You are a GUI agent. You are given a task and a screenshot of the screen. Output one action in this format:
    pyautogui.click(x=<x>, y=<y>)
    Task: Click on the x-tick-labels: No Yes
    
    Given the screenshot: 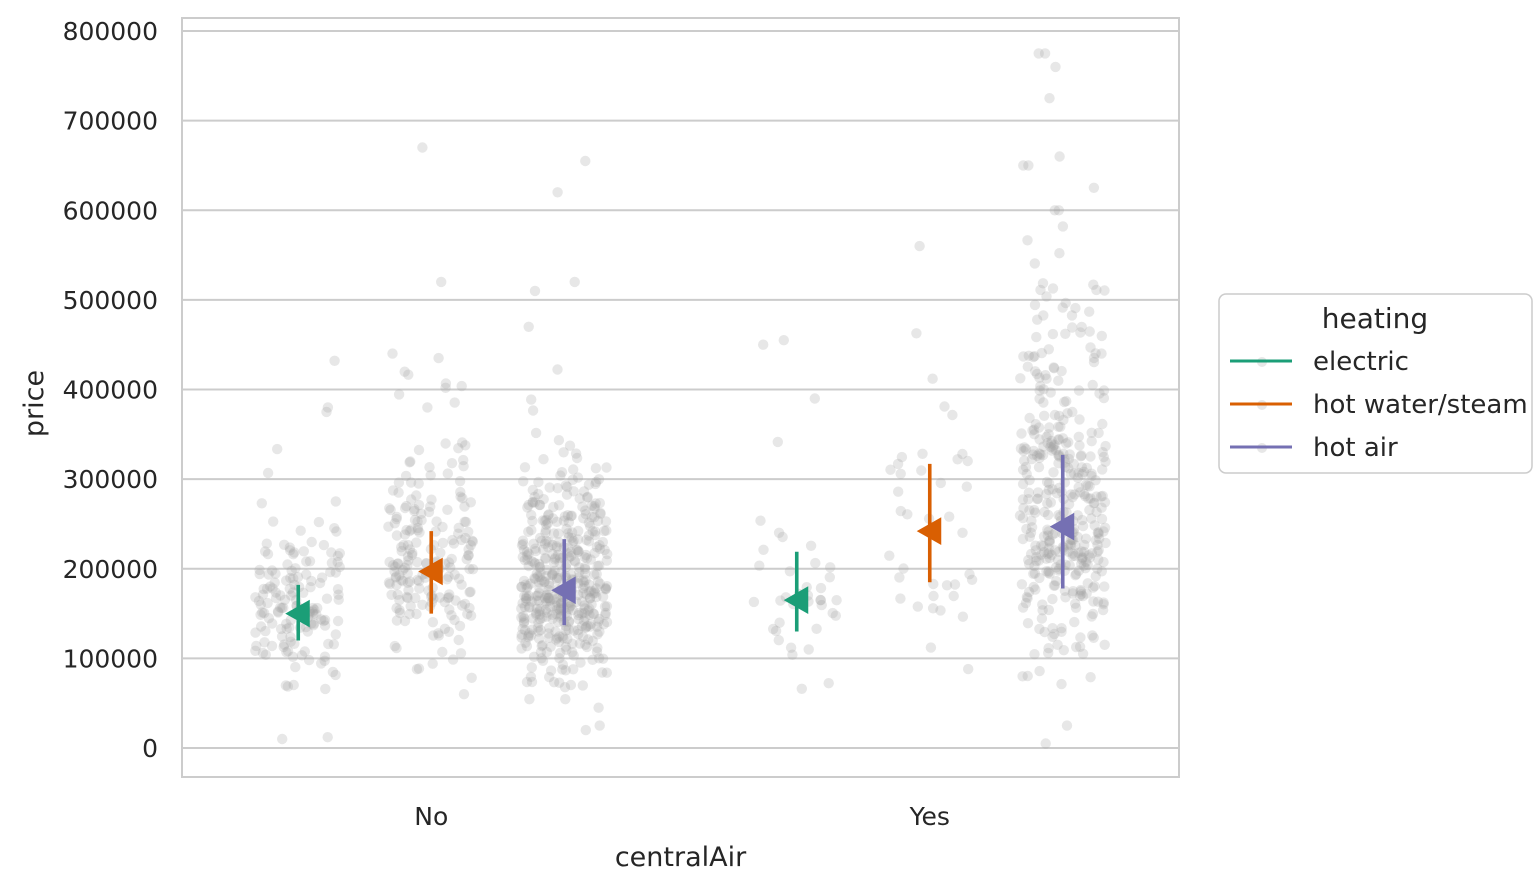 What is the action you would take?
    pyautogui.click(x=682, y=816)
    